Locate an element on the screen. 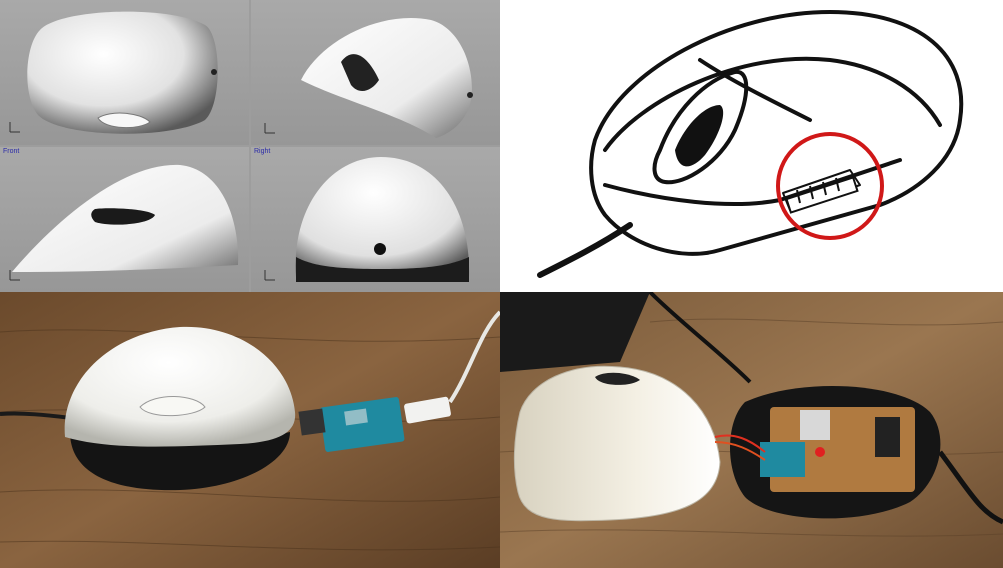 Image resolution: width=1003 pixels, height=568 pixels. arduino-board-icon is located at coordinates (351, 424).